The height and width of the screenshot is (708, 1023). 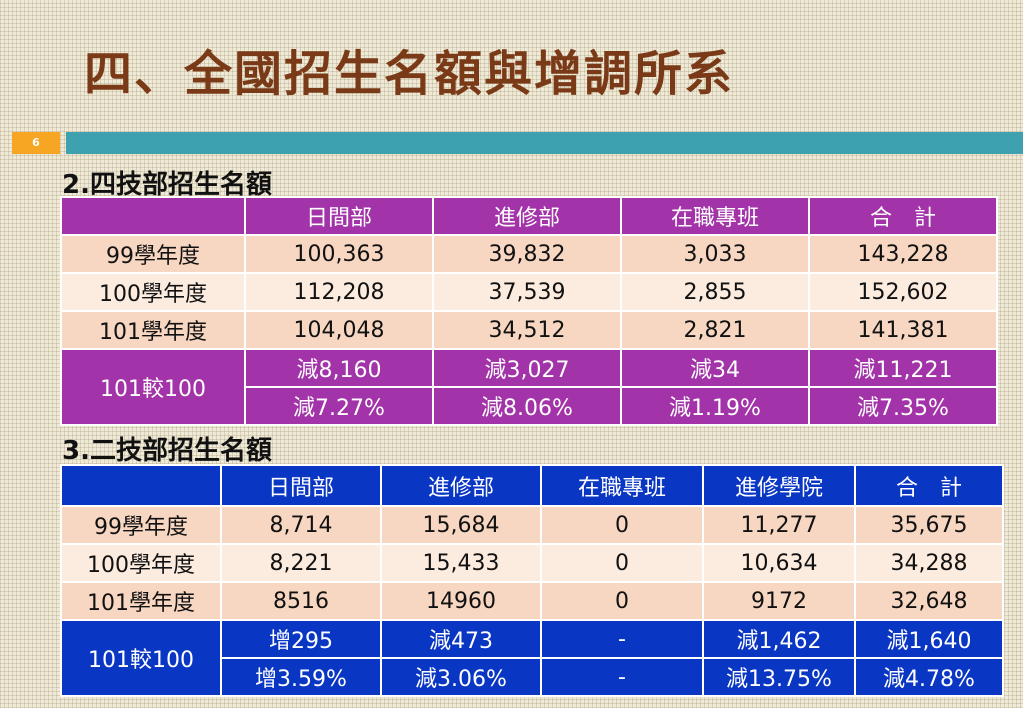 What do you see at coordinates (779, 639) in the screenshot?
I see `comparison-cell: 減1,462` at bounding box center [779, 639].